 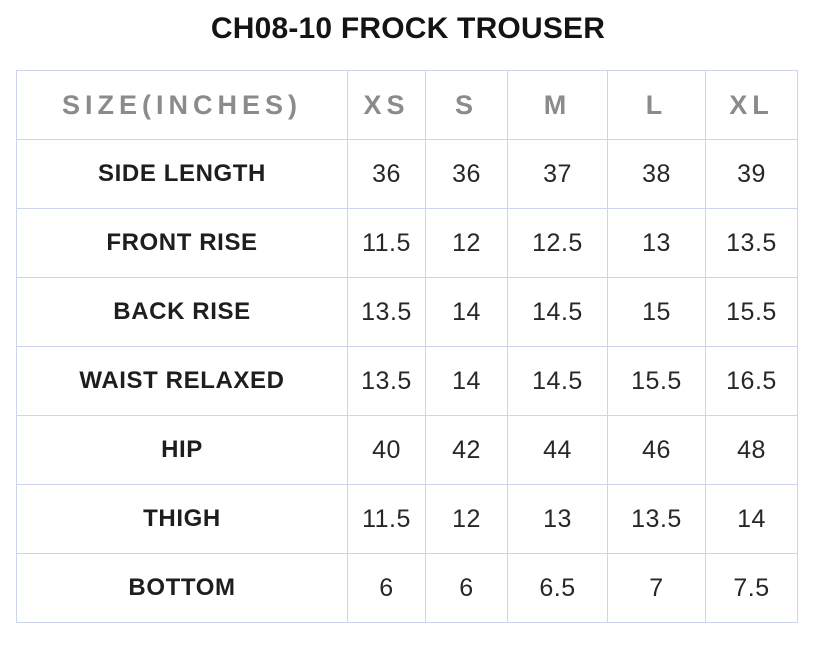 I want to click on cell-value: 12.5, so click(x=557, y=243).